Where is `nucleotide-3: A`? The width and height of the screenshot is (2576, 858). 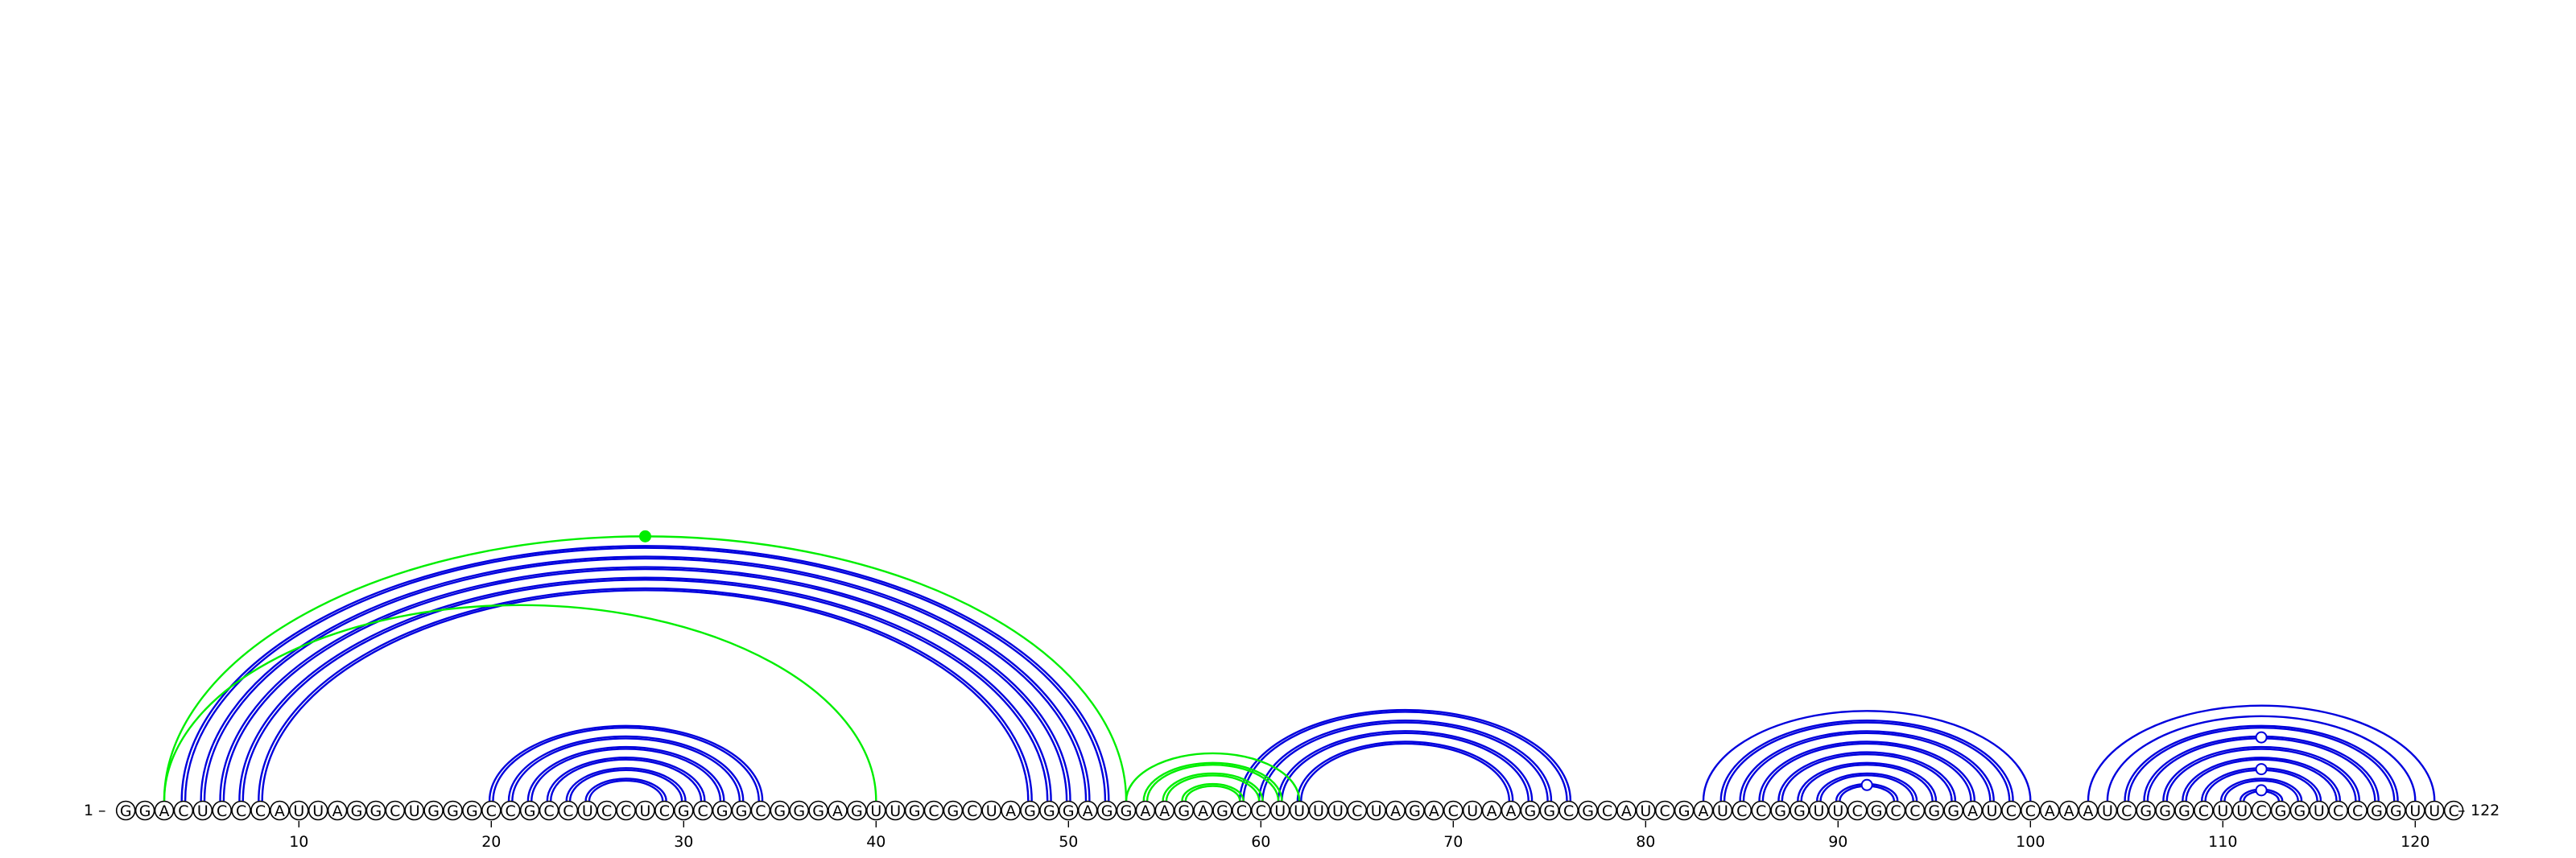 nucleotide-3: A is located at coordinates (164, 811).